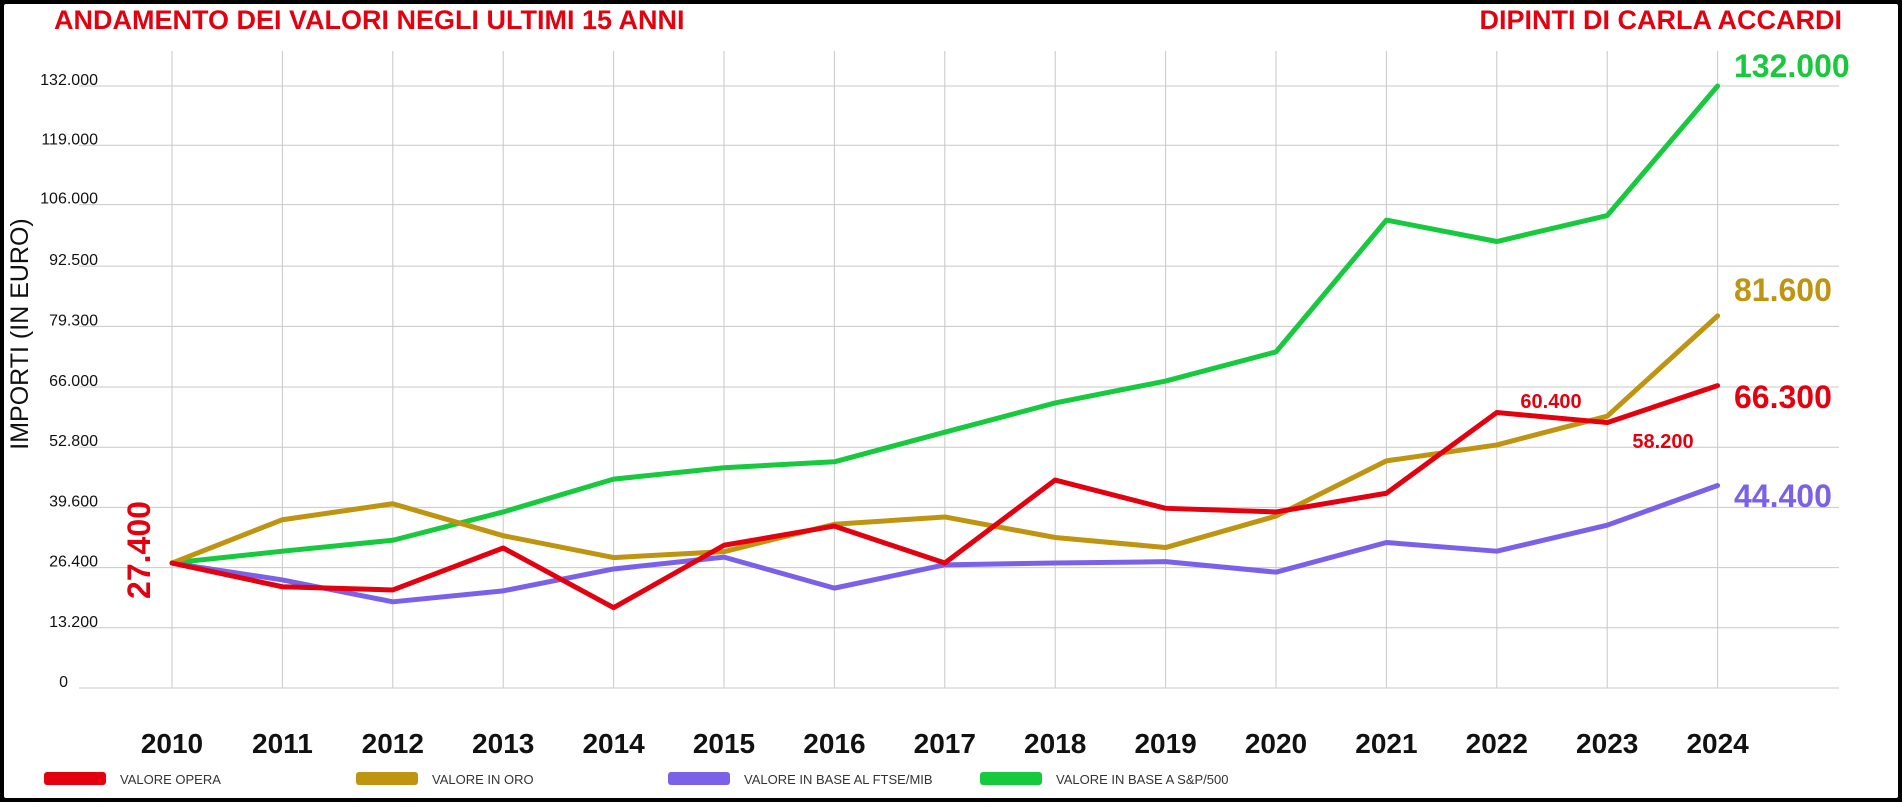 Image resolution: width=1902 pixels, height=802 pixels. What do you see at coordinates (1717, 743) in the screenshot?
I see `x-tick-label: 2024` at bounding box center [1717, 743].